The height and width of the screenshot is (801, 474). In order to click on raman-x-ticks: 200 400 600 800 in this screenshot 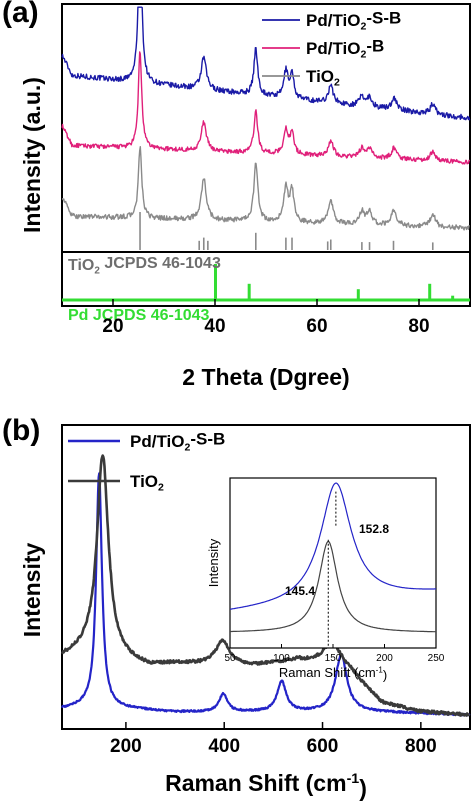, I will do `click(273, 739)`.